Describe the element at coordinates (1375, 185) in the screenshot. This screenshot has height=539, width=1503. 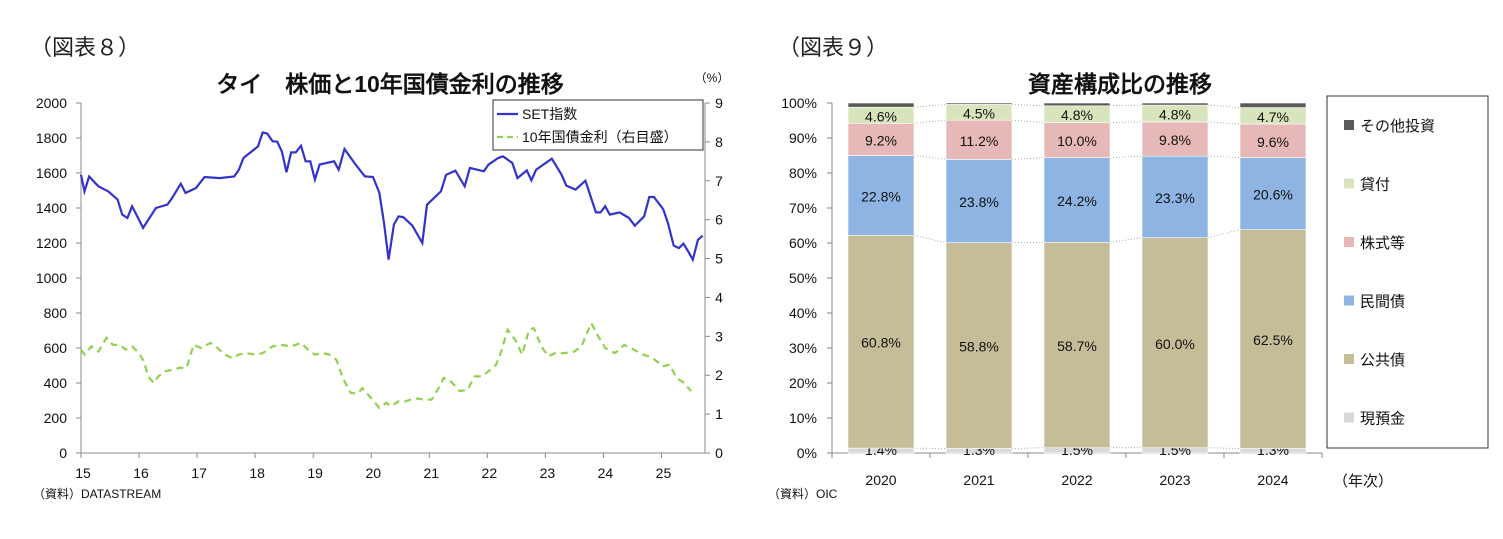
I see `legend-label: 貸付` at that location.